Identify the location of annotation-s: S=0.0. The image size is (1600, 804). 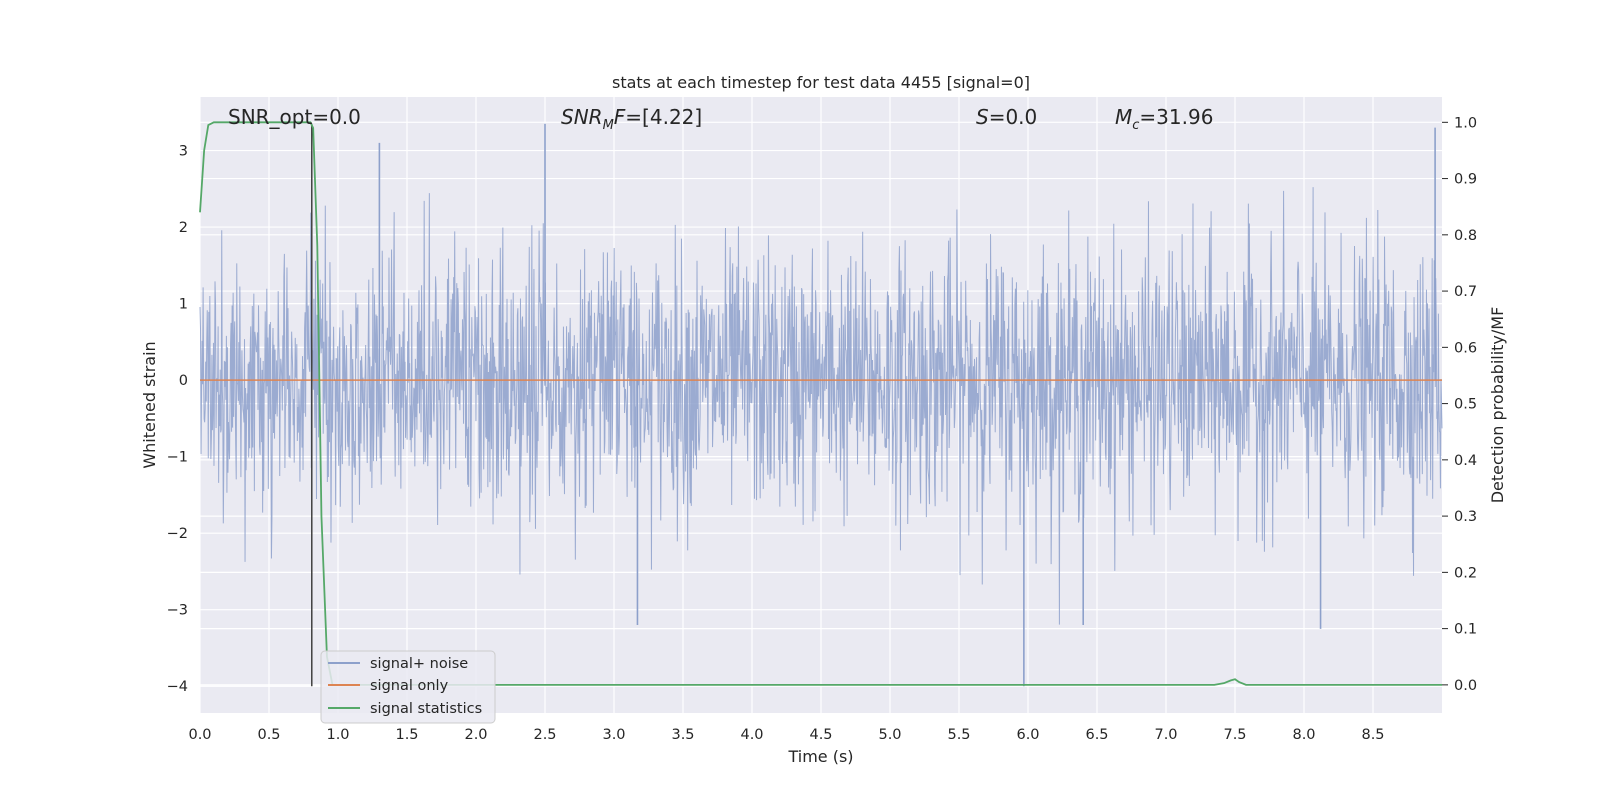
(1006, 117).